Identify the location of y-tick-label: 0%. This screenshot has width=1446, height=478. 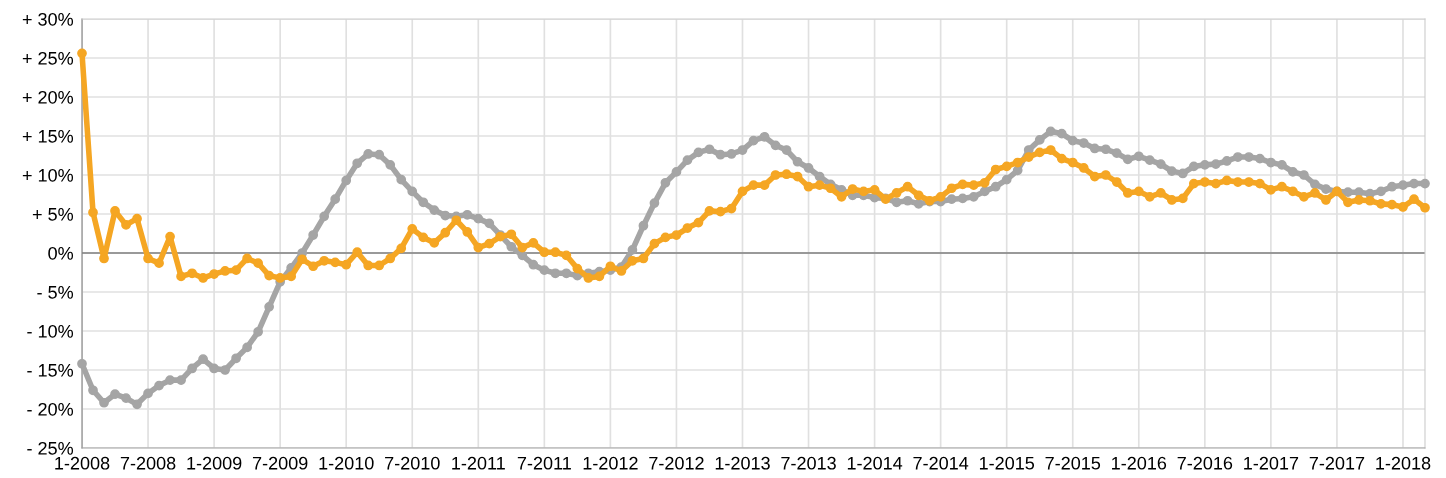
(61, 253).